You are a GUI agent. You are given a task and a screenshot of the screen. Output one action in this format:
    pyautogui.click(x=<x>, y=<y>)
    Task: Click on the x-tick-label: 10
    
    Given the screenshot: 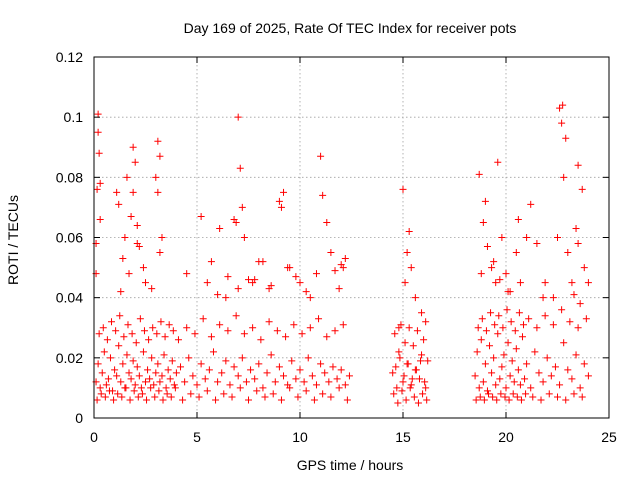 What is the action you would take?
    pyautogui.click(x=300, y=437)
    